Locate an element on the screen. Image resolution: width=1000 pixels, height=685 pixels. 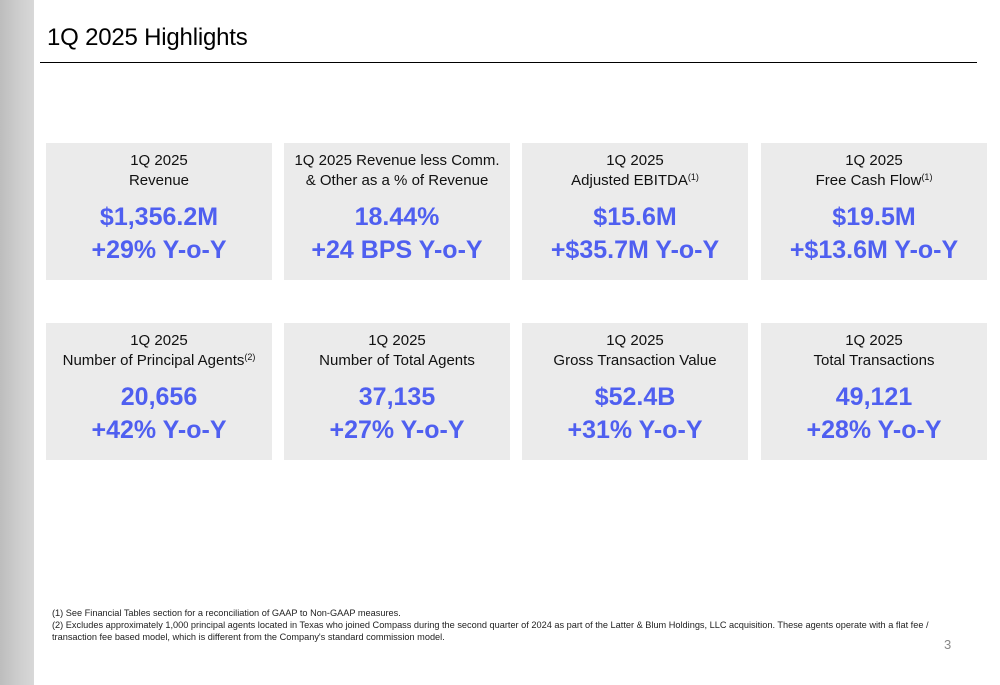
card-period: 1Q 2025 Revenue less Comm. is located at coordinates (397, 160).